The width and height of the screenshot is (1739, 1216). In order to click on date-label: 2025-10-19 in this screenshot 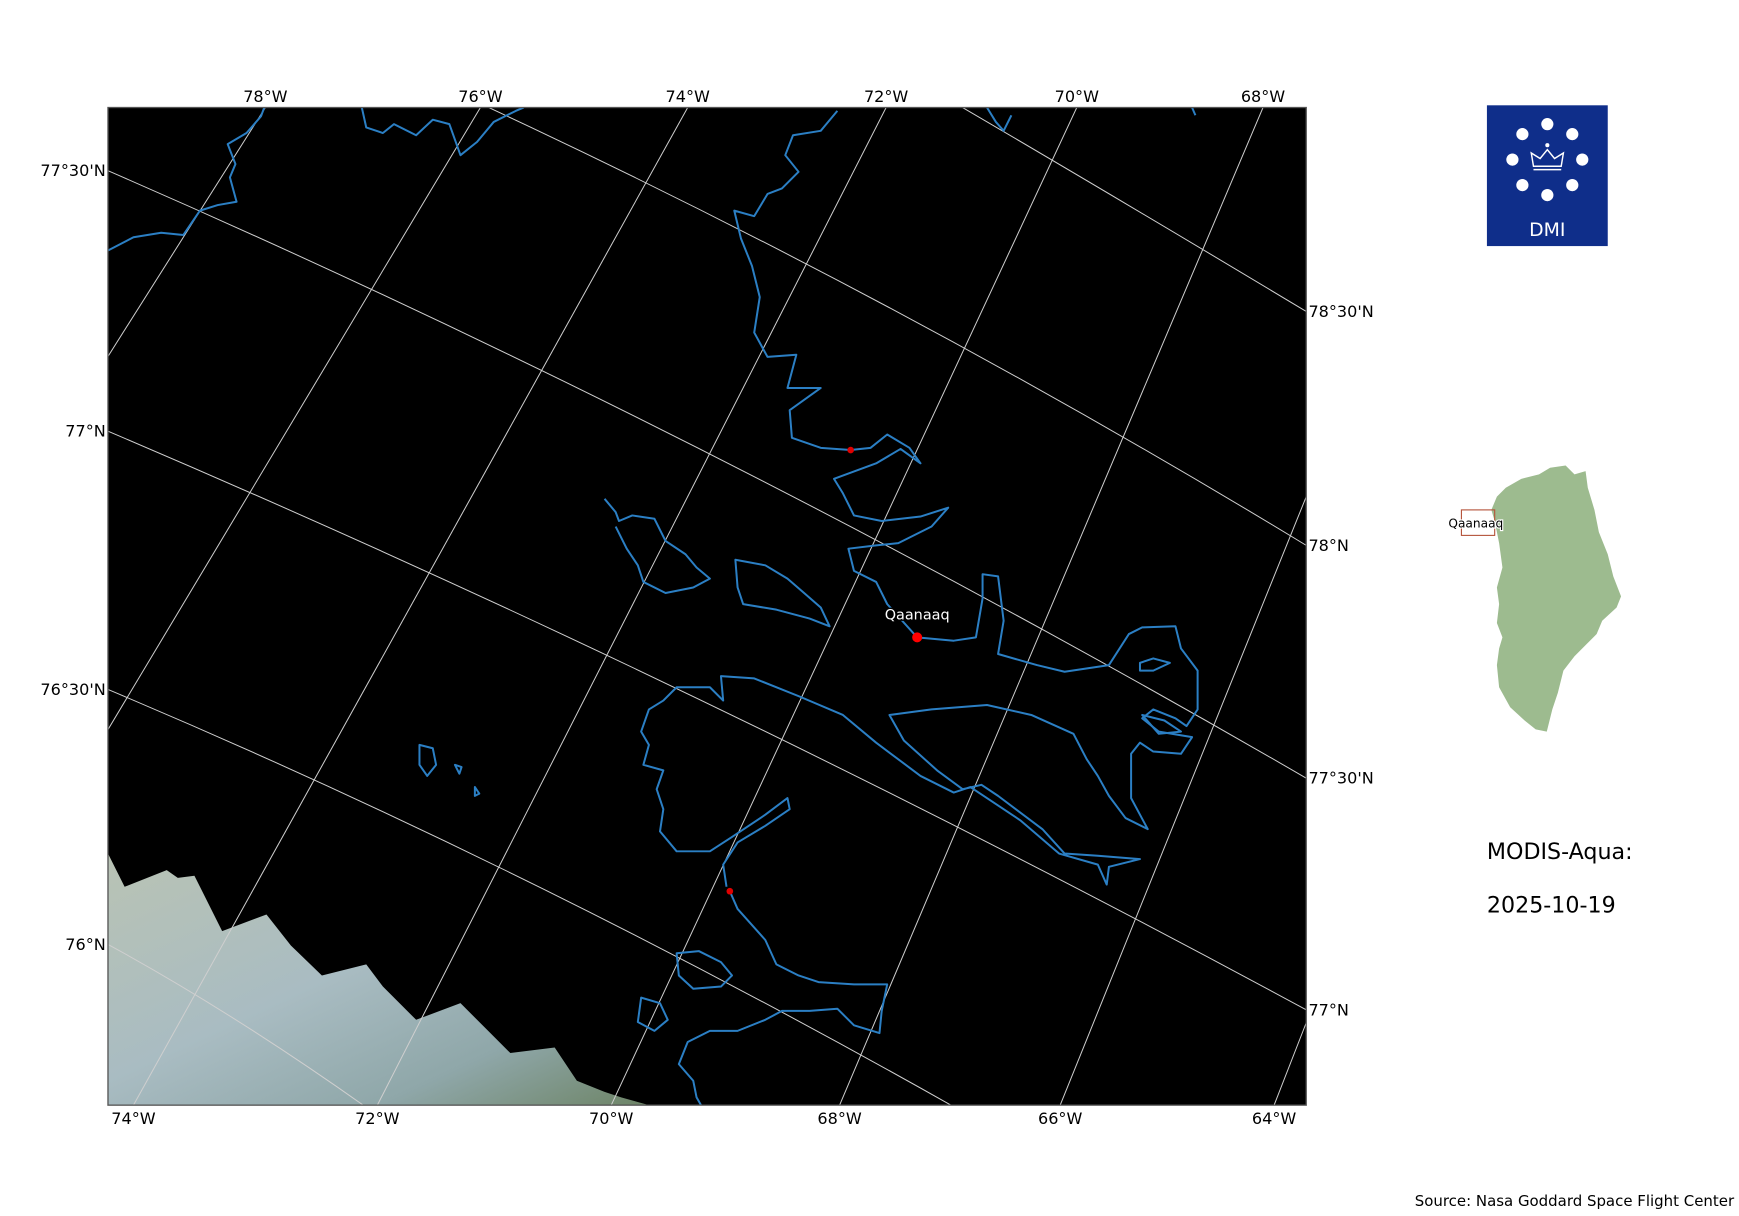, I will do `click(1551, 905)`.